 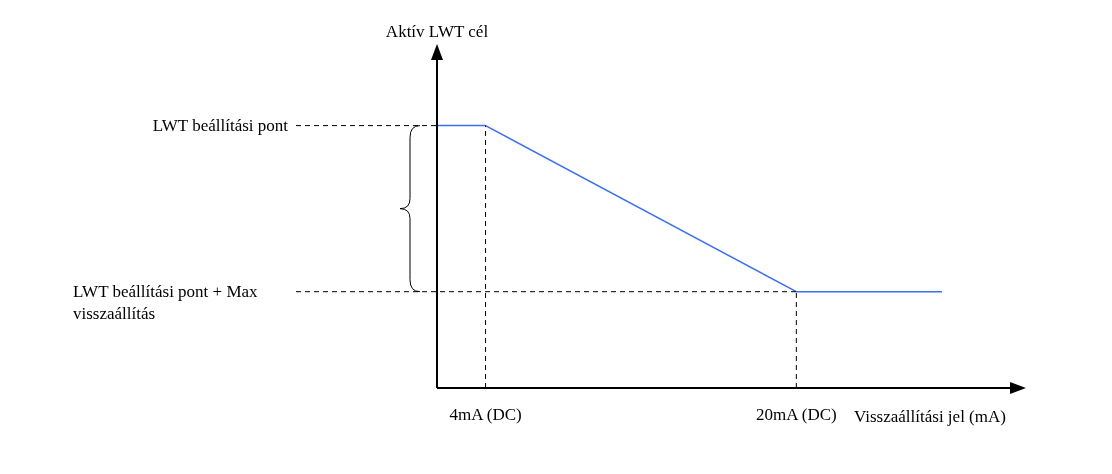 I want to click on ref-line-label: LWT beállítási pont + Max visszaállítás, so click(x=166, y=302).